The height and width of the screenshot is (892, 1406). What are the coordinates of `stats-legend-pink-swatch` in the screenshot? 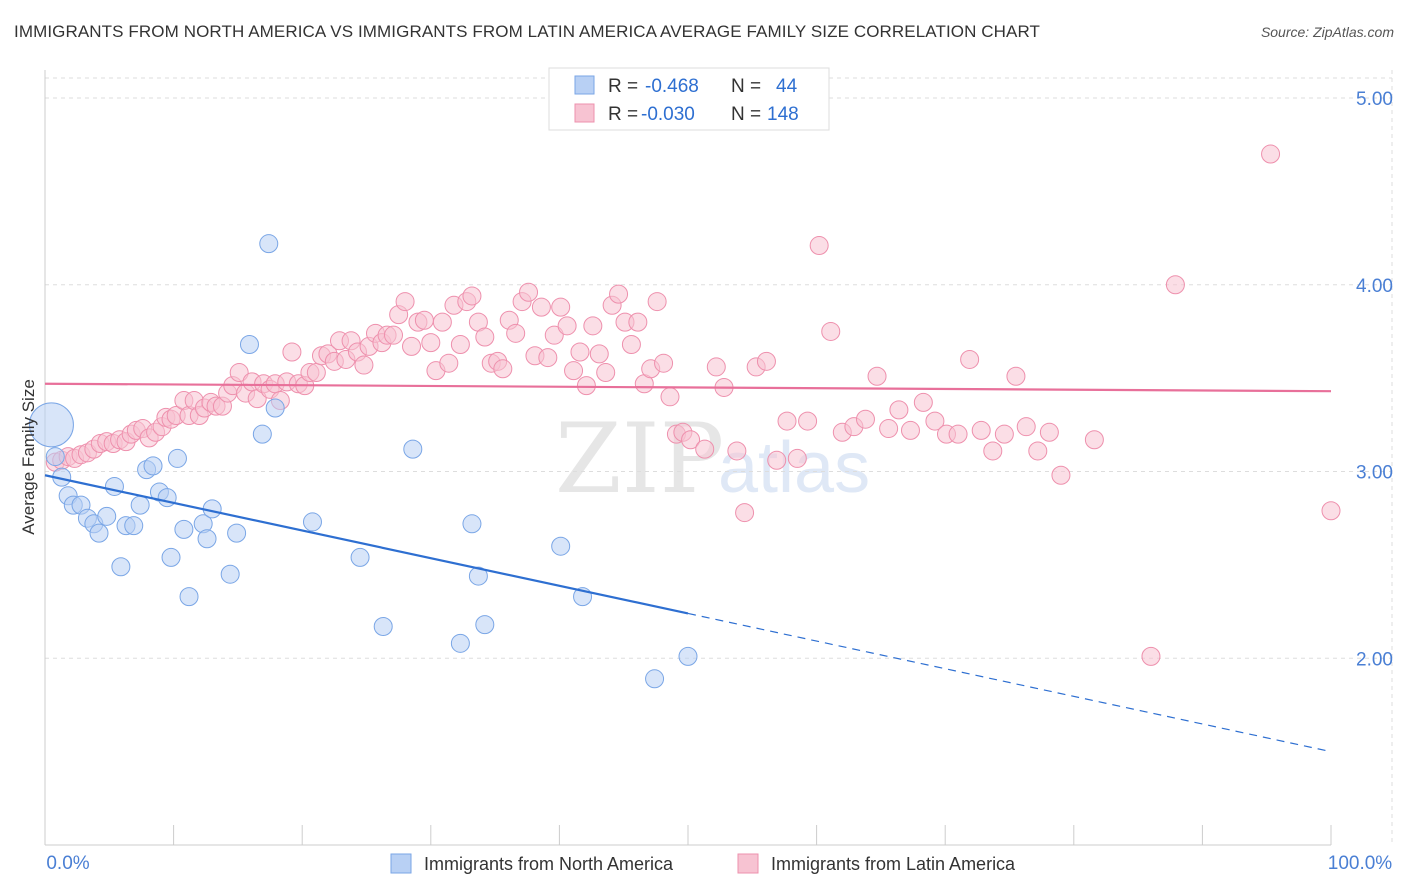 It's located at (584, 113).